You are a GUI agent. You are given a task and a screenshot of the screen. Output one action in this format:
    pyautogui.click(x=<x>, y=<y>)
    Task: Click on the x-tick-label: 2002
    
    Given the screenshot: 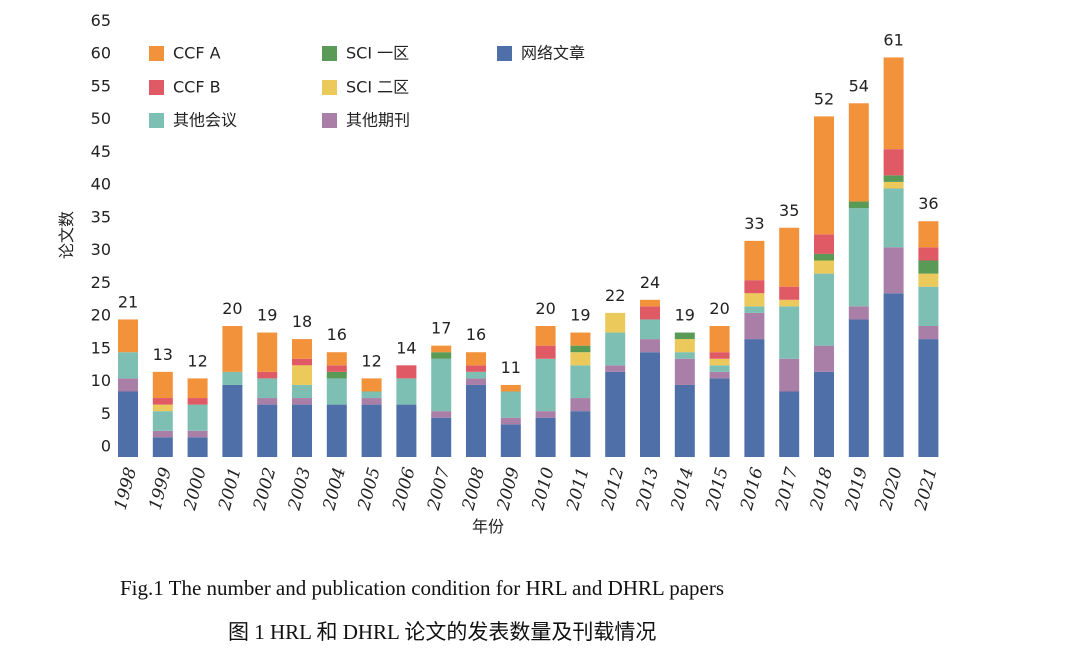 What is the action you would take?
    pyautogui.click(x=265, y=489)
    